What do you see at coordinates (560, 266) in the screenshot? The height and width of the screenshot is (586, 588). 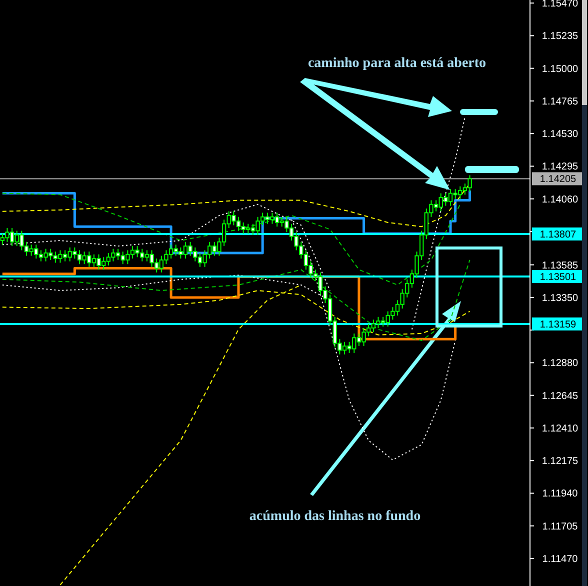 I see `y-tick-label: 1.13585` at bounding box center [560, 266].